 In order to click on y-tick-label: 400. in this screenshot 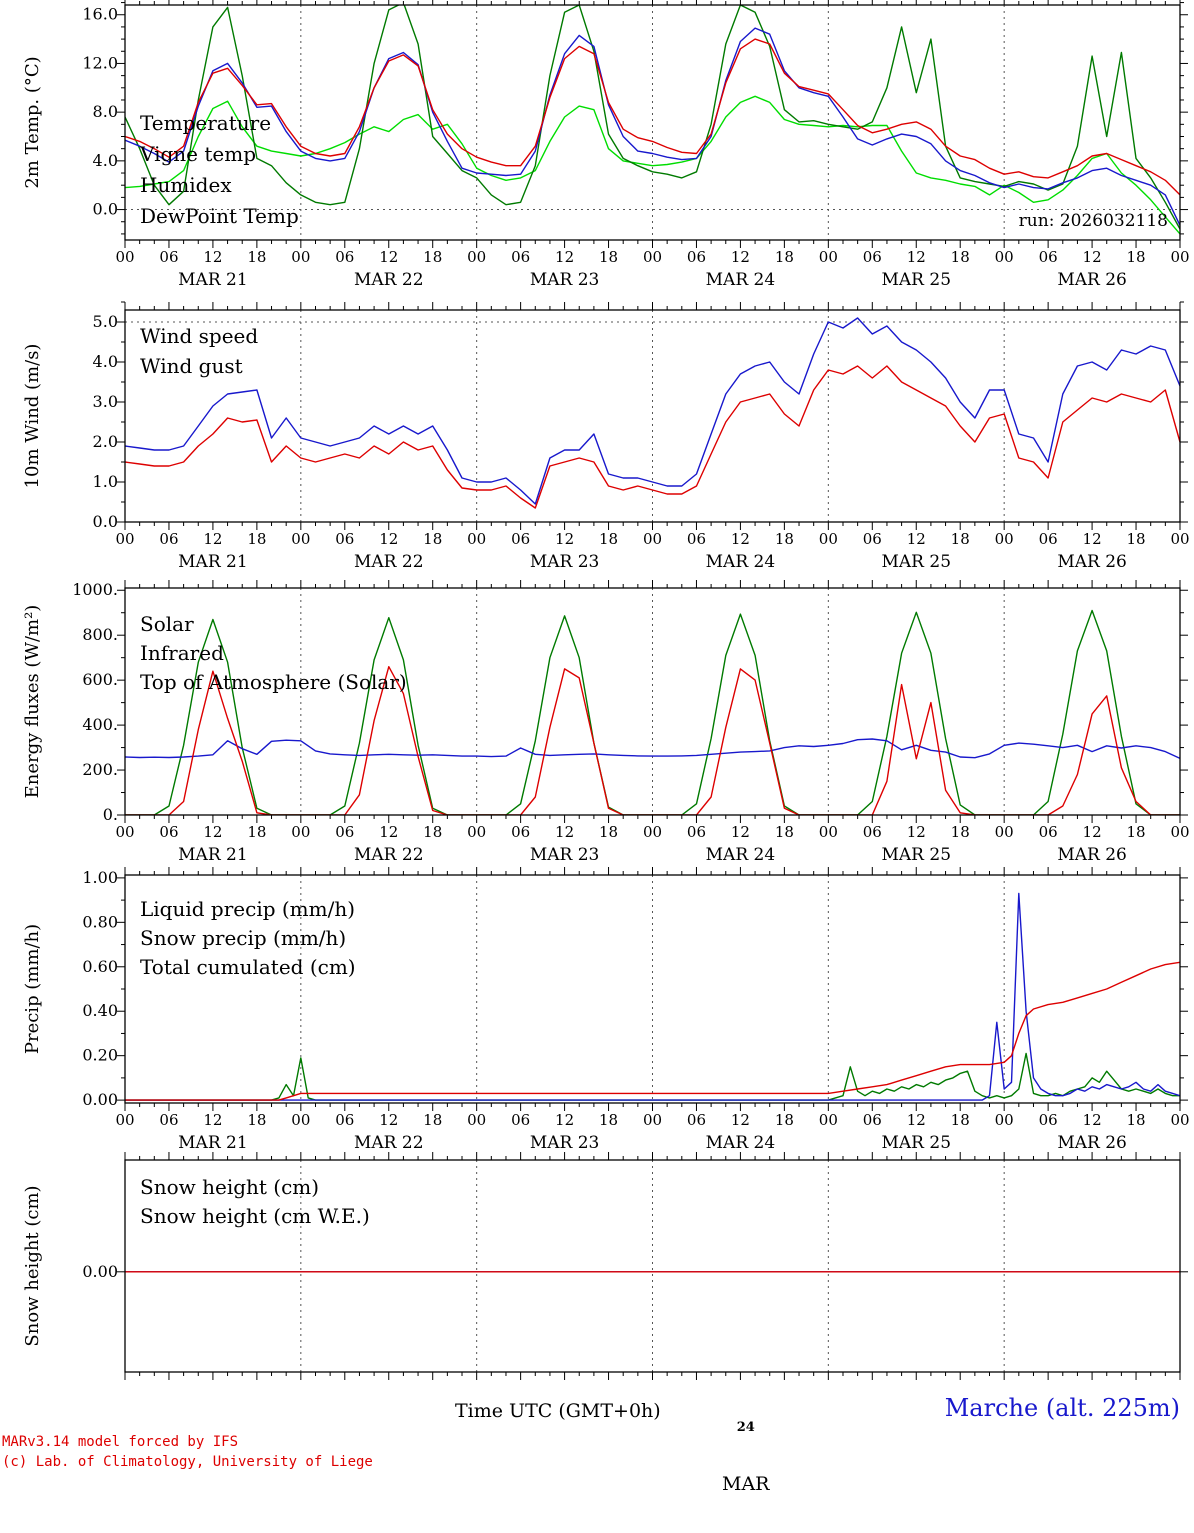, I will do `click(100, 724)`.